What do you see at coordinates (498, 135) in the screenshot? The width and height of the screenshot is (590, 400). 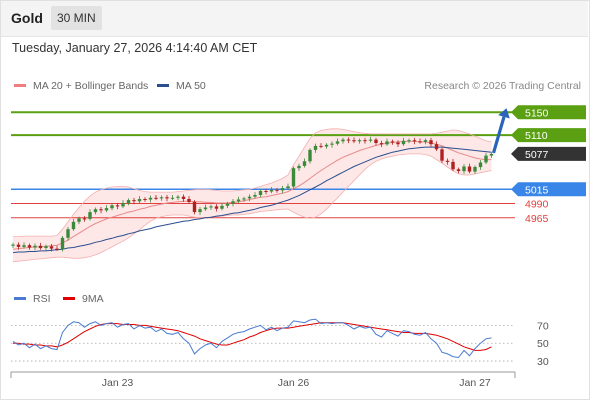 I see `forecast-arrow-shaft` at bounding box center [498, 135].